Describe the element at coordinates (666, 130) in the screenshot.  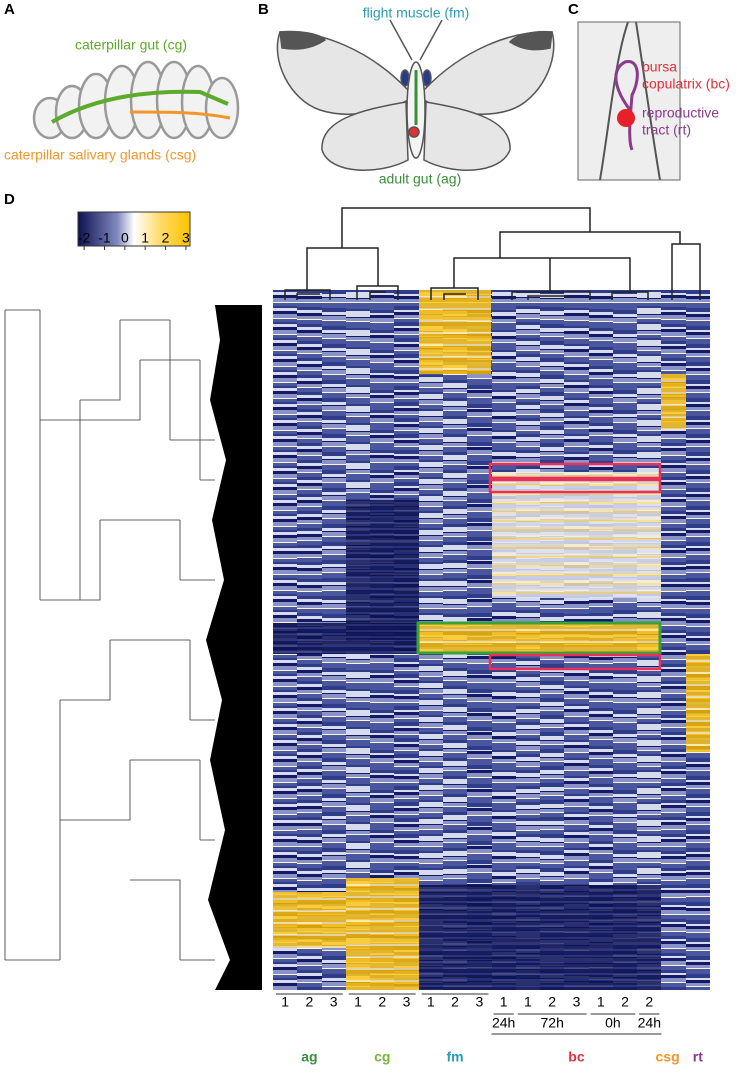
I see `rt-label: tract (rt)` at that location.